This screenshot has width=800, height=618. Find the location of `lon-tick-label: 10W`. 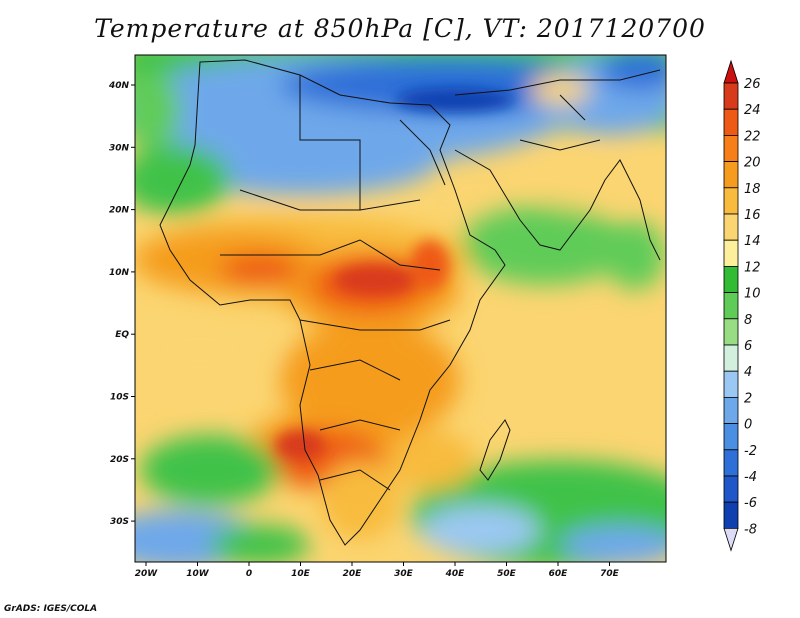

lon-tick-label: 10W is located at coordinates (198, 574).